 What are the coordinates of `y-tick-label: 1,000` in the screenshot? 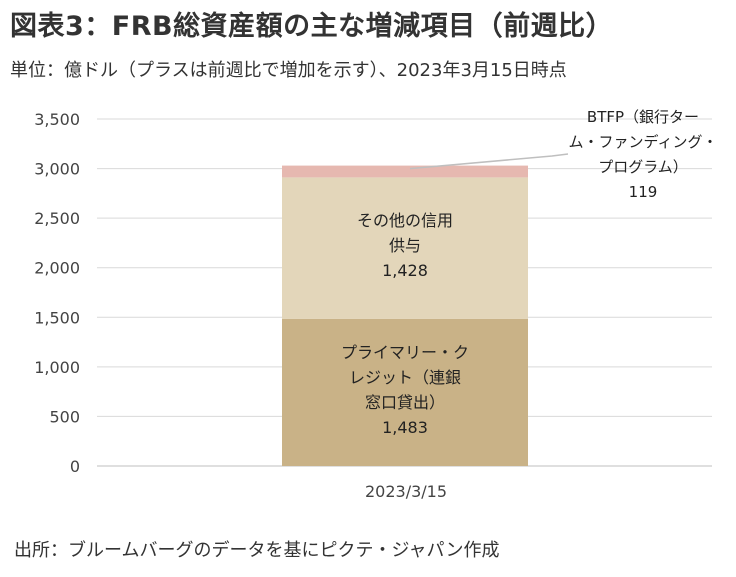 It's located at (57, 367).